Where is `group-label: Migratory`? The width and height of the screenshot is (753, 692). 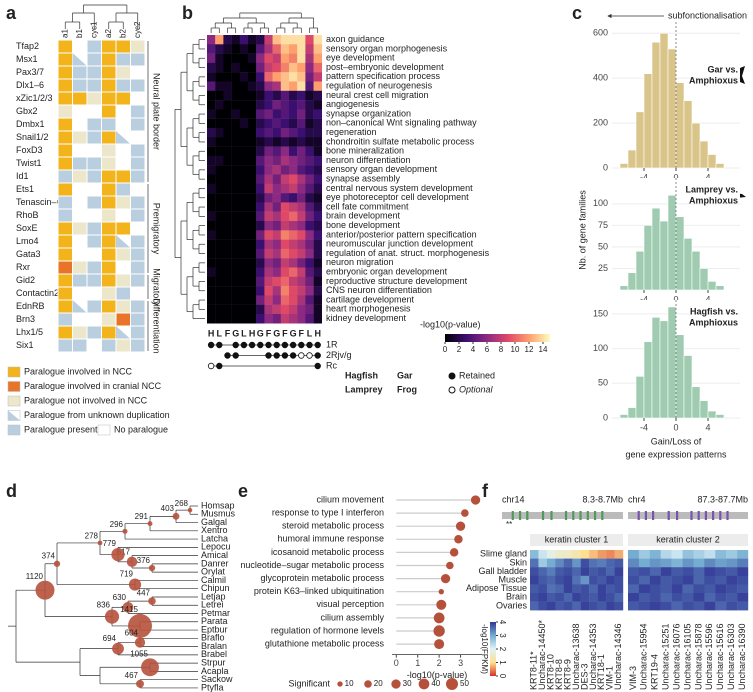 group-label: Migratory is located at coordinates (157, 287).